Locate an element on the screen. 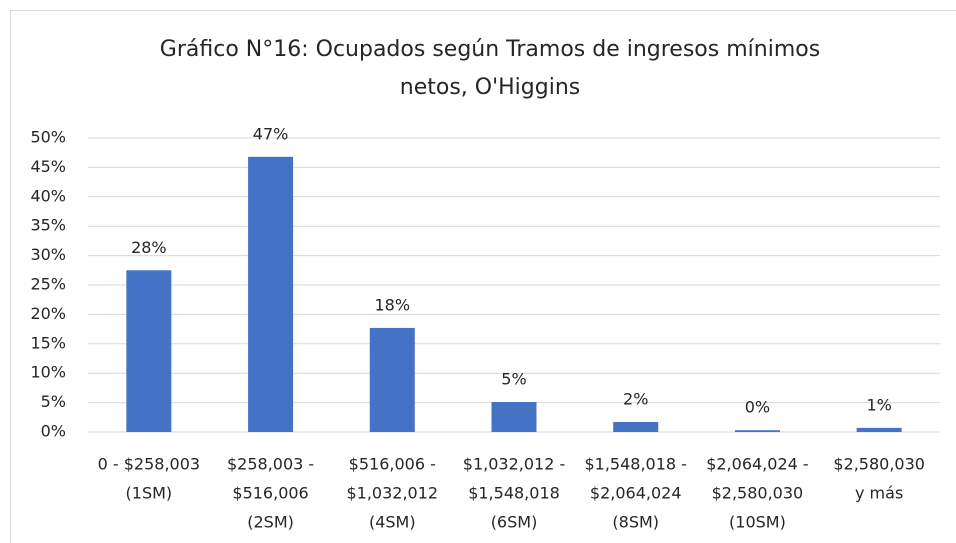 This screenshot has width=956, height=543. data-label: 28% is located at coordinates (149, 247).